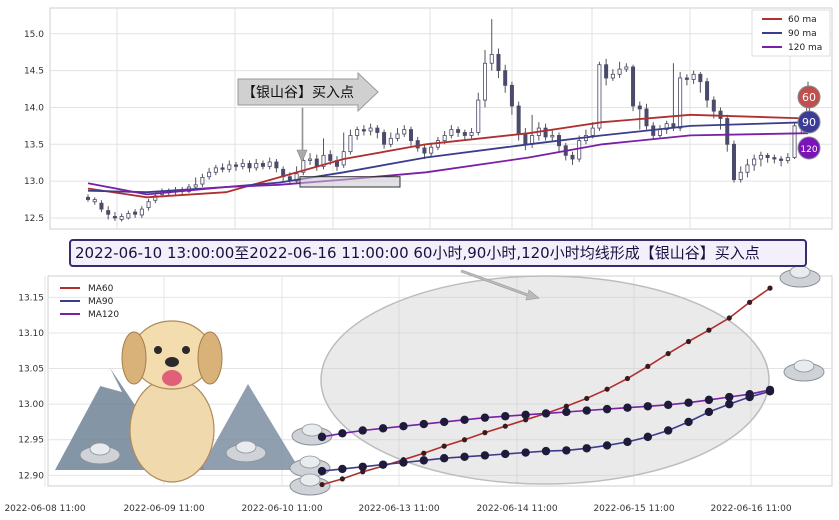 The width and height of the screenshot is (839, 520). I want to click on y-tick-label: 13.05, so click(31, 370).